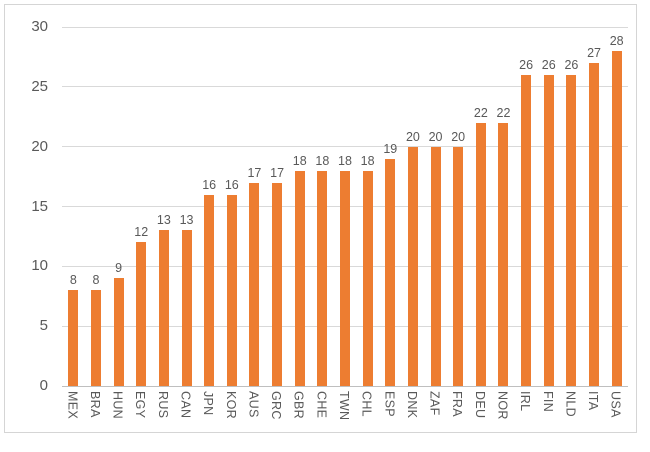  What do you see at coordinates (254, 284) in the screenshot?
I see `bar-aus` at bounding box center [254, 284].